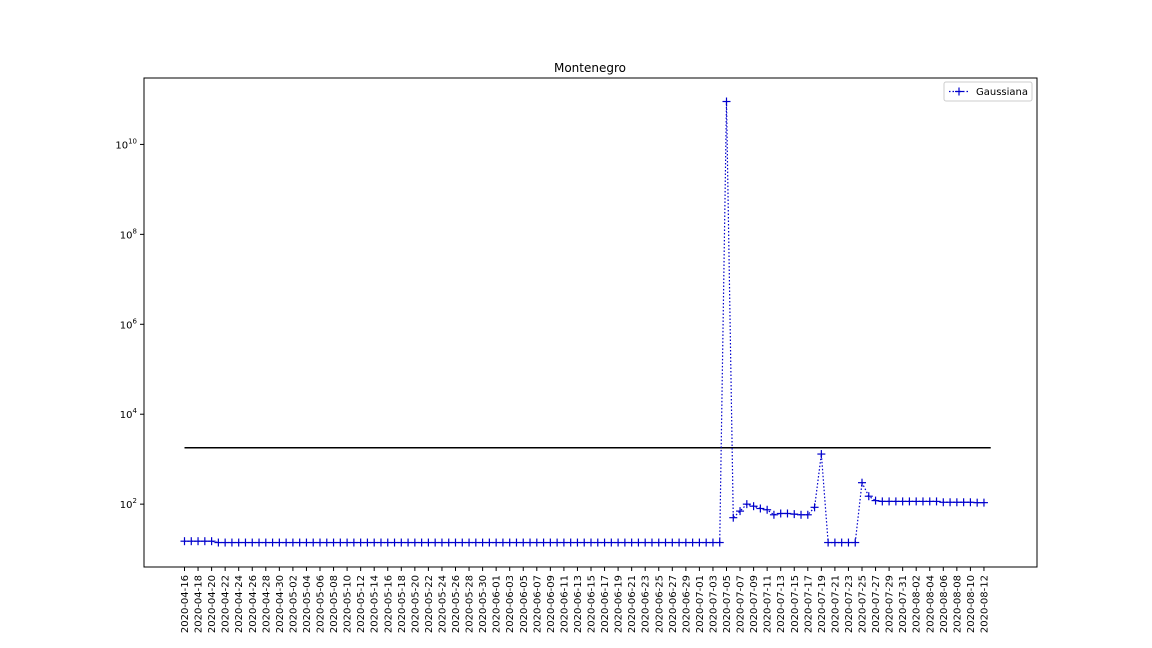 This screenshot has width=1152, height=648. What do you see at coordinates (483, 604) in the screenshot?
I see `x-tick-label: 2020-05-30` at bounding box center [483, 604].